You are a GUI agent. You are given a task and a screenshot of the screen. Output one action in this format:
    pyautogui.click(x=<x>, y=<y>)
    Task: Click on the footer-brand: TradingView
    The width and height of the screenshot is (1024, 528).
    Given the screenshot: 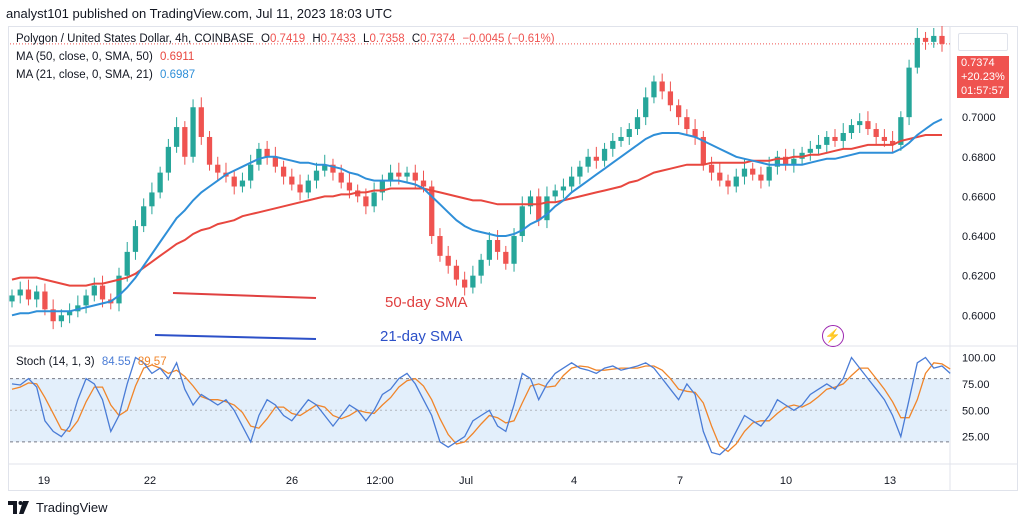 What is the action you would take?
    pyautogui.click(x=58, y=507)
    